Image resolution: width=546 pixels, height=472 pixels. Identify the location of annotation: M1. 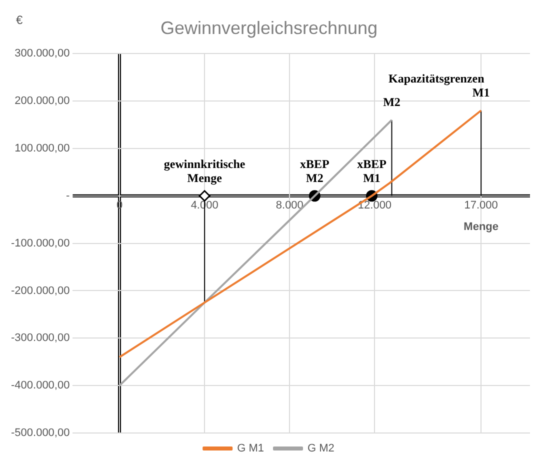
(481, 93).